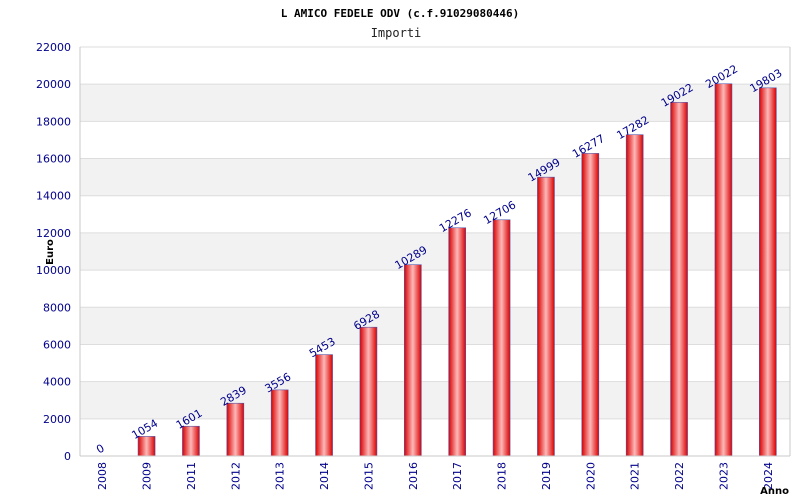 This screenshot has width=800, height=504. I want to click on x-tick-label: 2009, so click(147, 476).